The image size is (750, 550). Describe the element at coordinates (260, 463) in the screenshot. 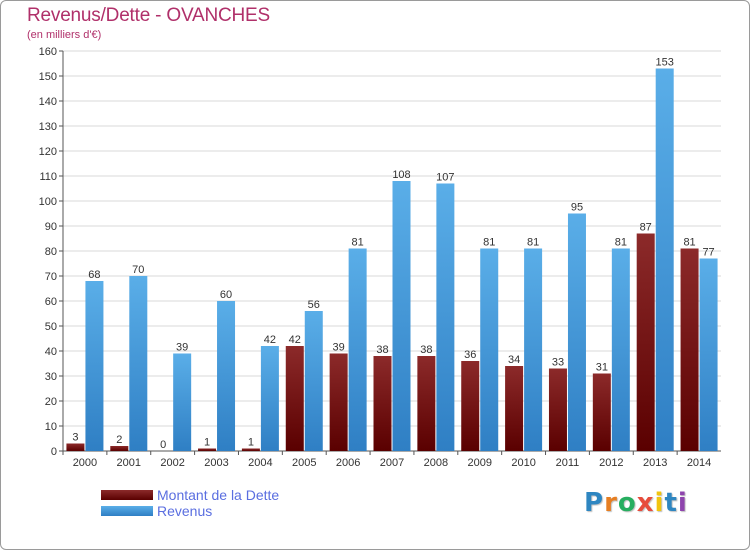

I see `x-tick-label: 2004` at that location.